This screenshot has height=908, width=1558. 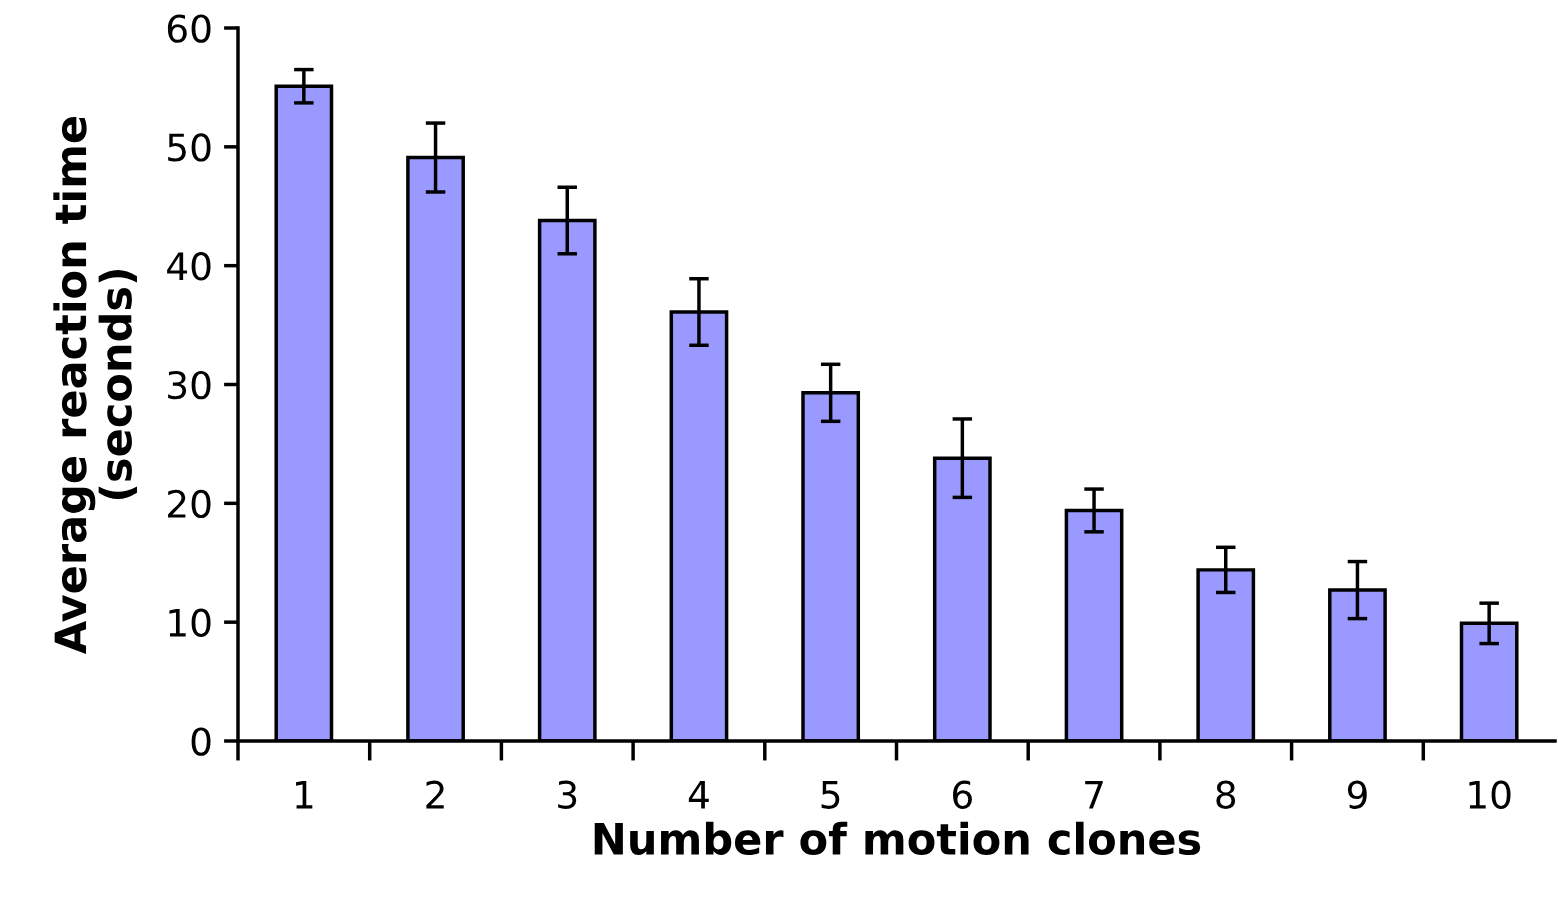 I want to click on y-tick-label: 40, so click(x=189, y=266).